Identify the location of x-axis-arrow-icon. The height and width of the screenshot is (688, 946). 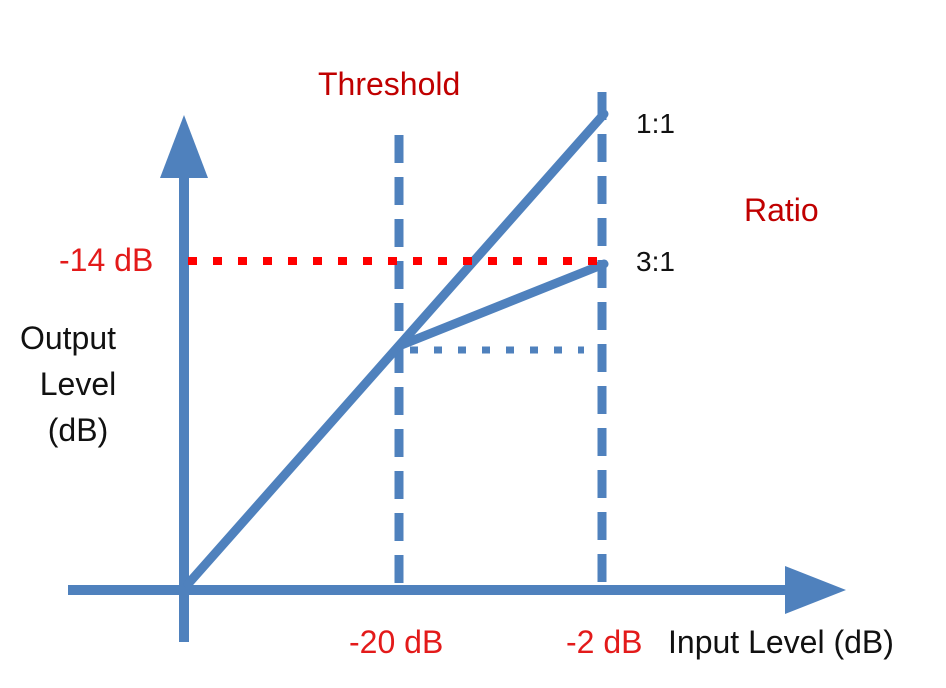
(815, 590).